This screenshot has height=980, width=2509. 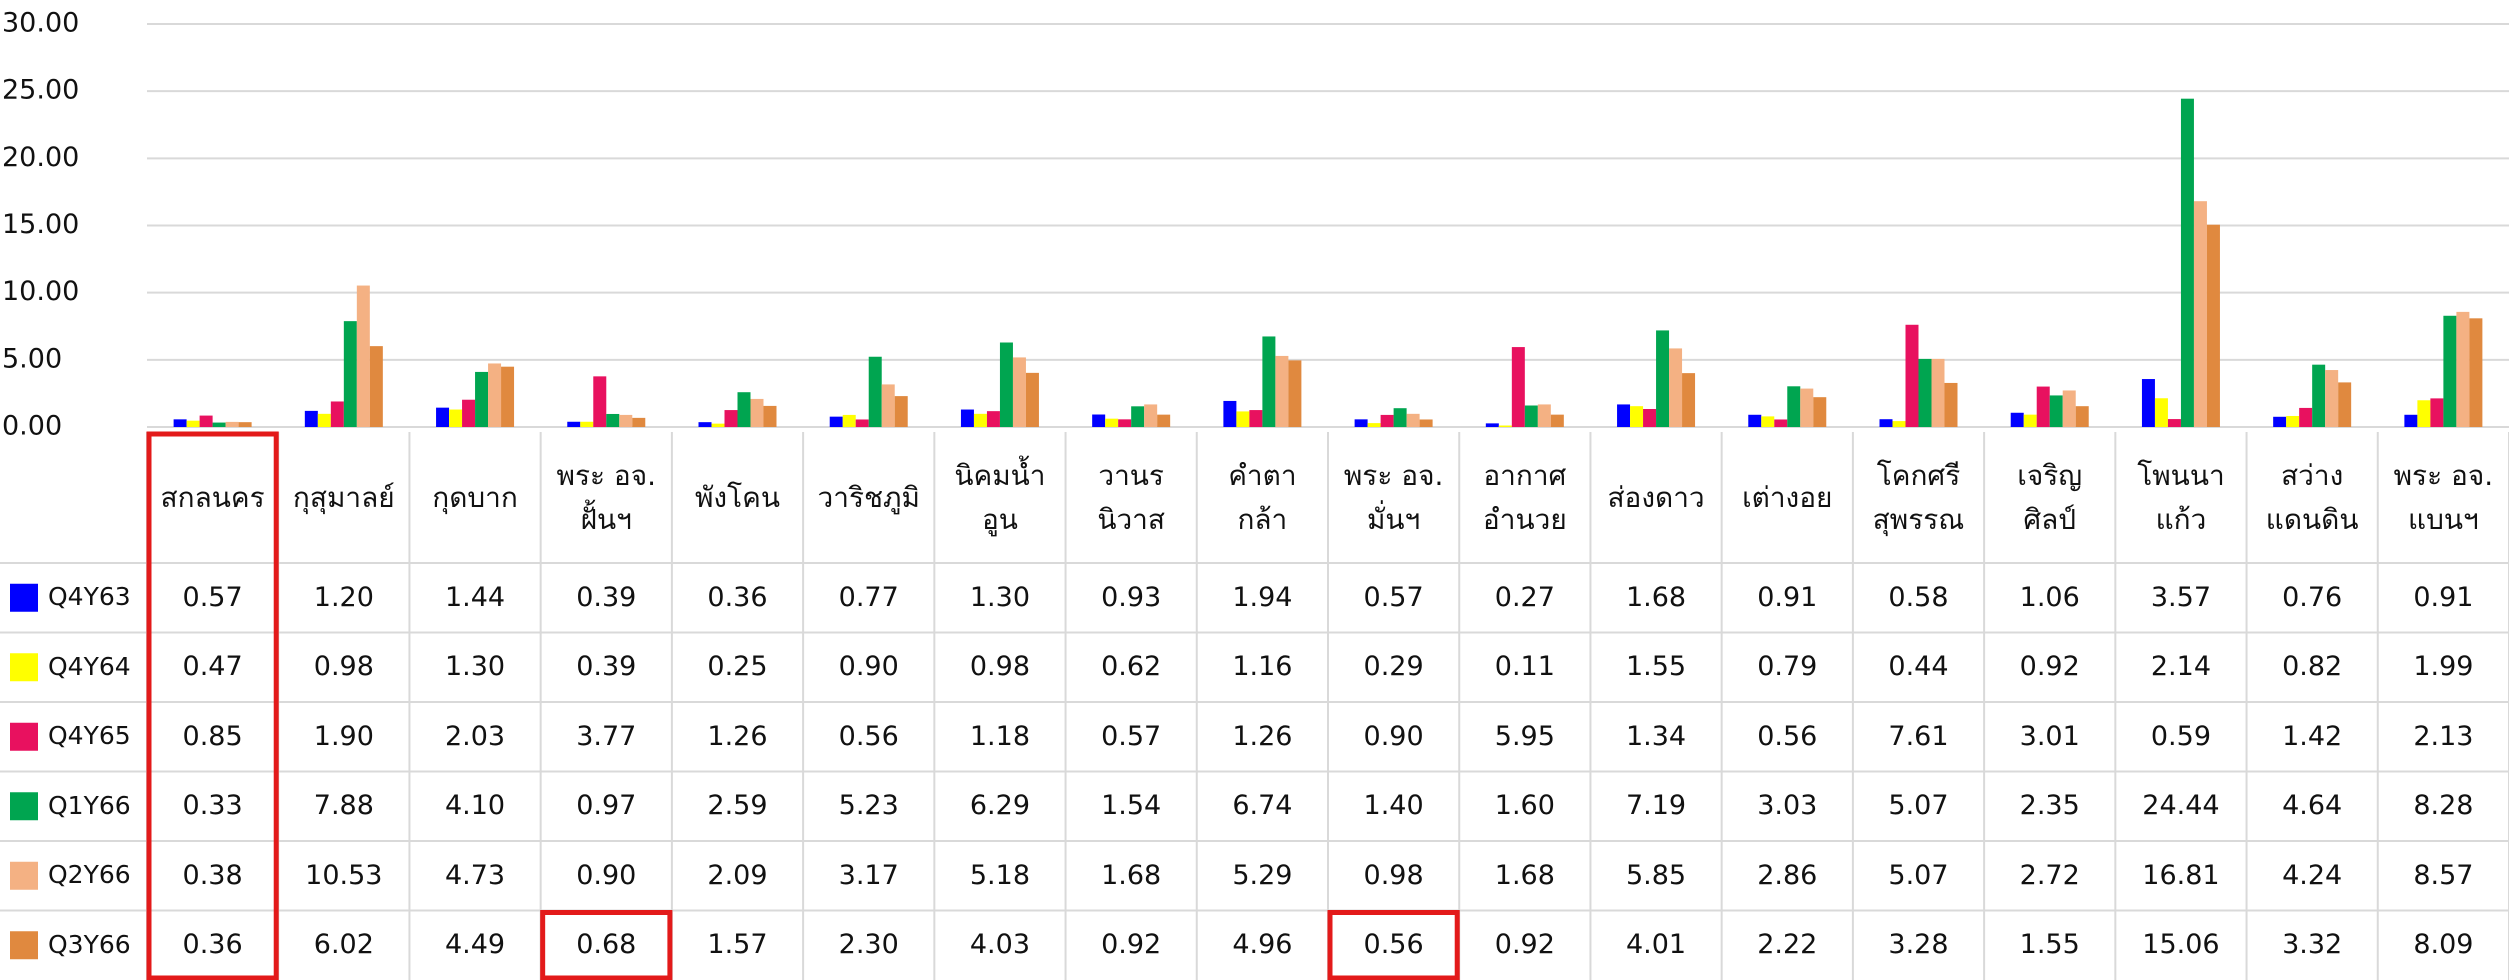 I want to click on table-cell: 1.44, so click(x=475, y=597).